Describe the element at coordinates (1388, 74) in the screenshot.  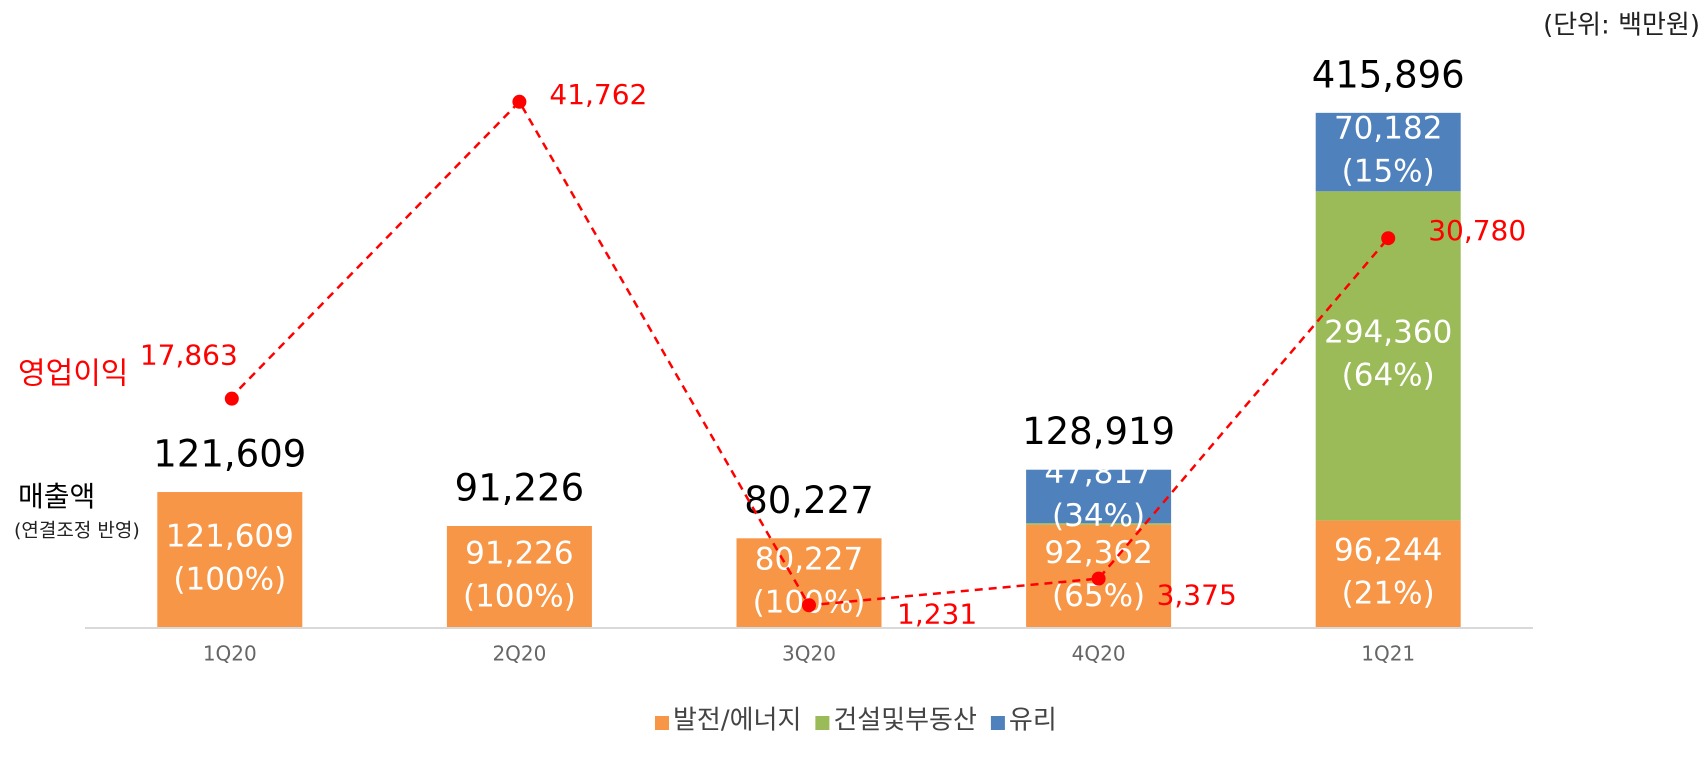
I see `total-label: 415,896` at that location.